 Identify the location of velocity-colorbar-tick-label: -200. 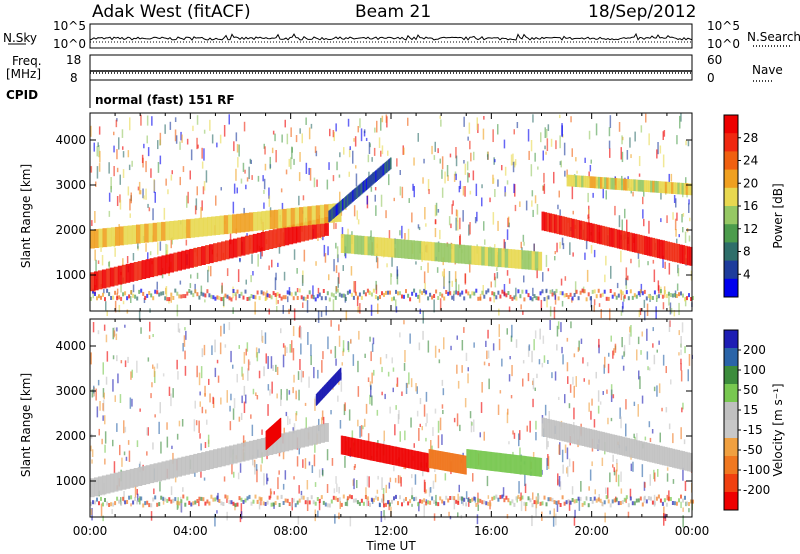
(756, 490).